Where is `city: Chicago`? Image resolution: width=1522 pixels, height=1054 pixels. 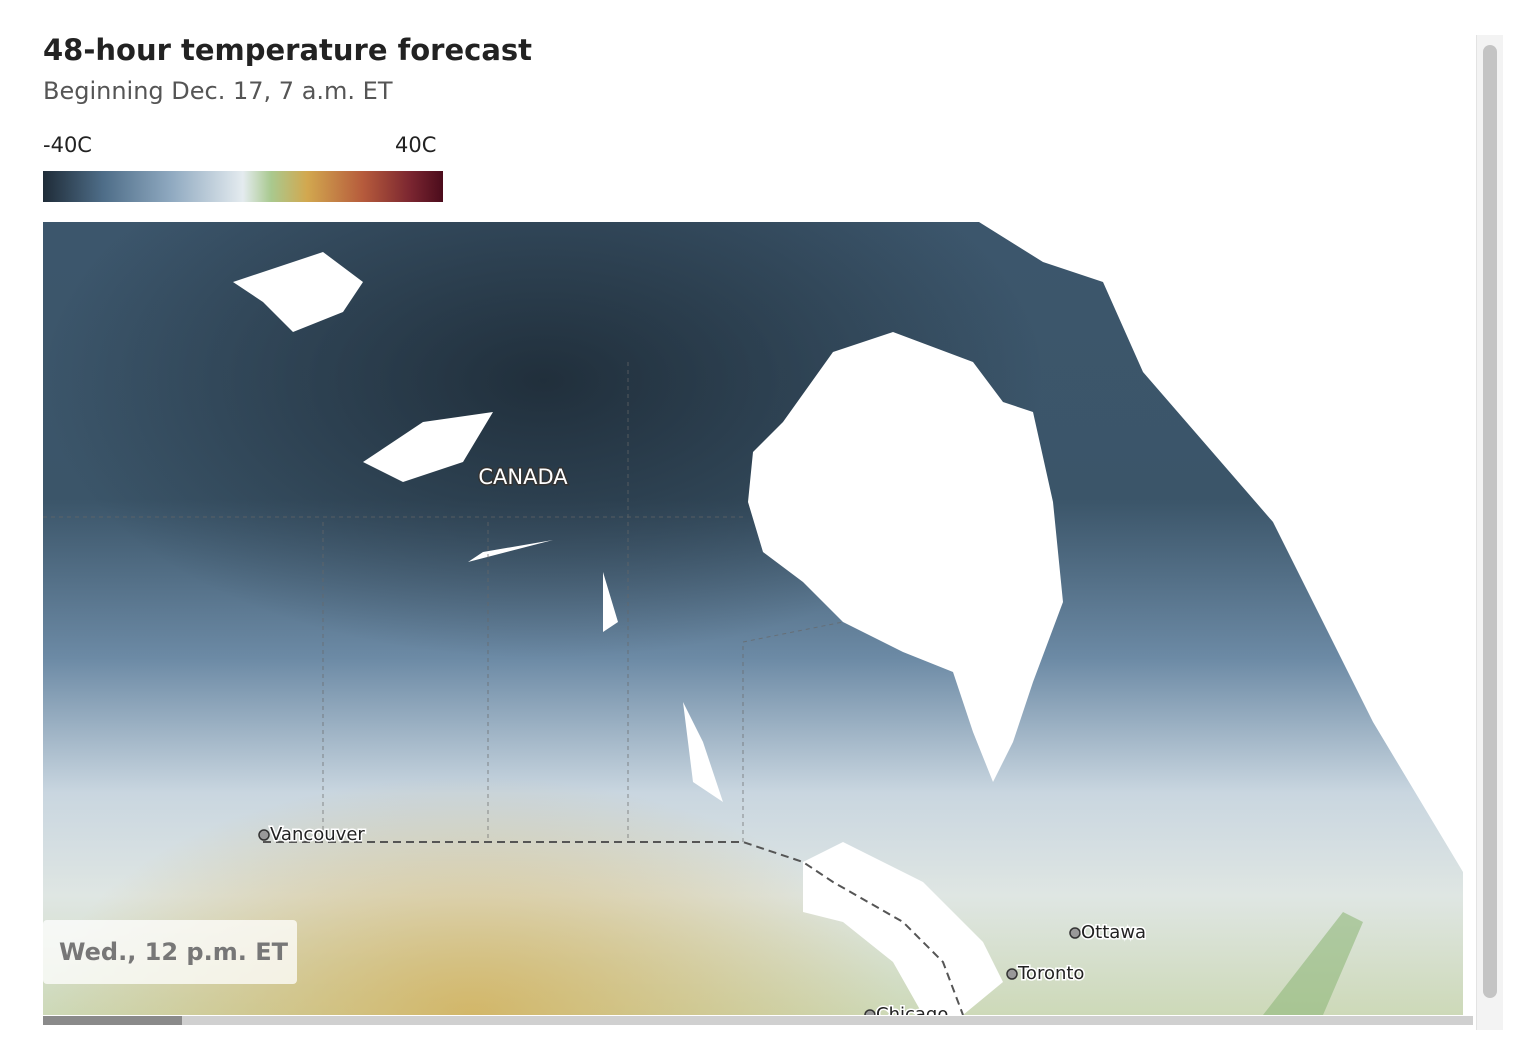
city: Chicago is located at coordinates (907, 1009).